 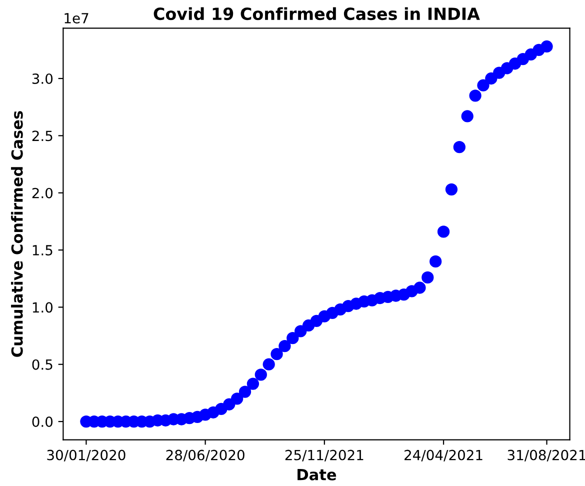 What do you see at coordinates (317, 13) in the screenshot?
I see `chart-title: Covid 19 Confirmed Cases in INDIA` at bounding box center [317, 13].